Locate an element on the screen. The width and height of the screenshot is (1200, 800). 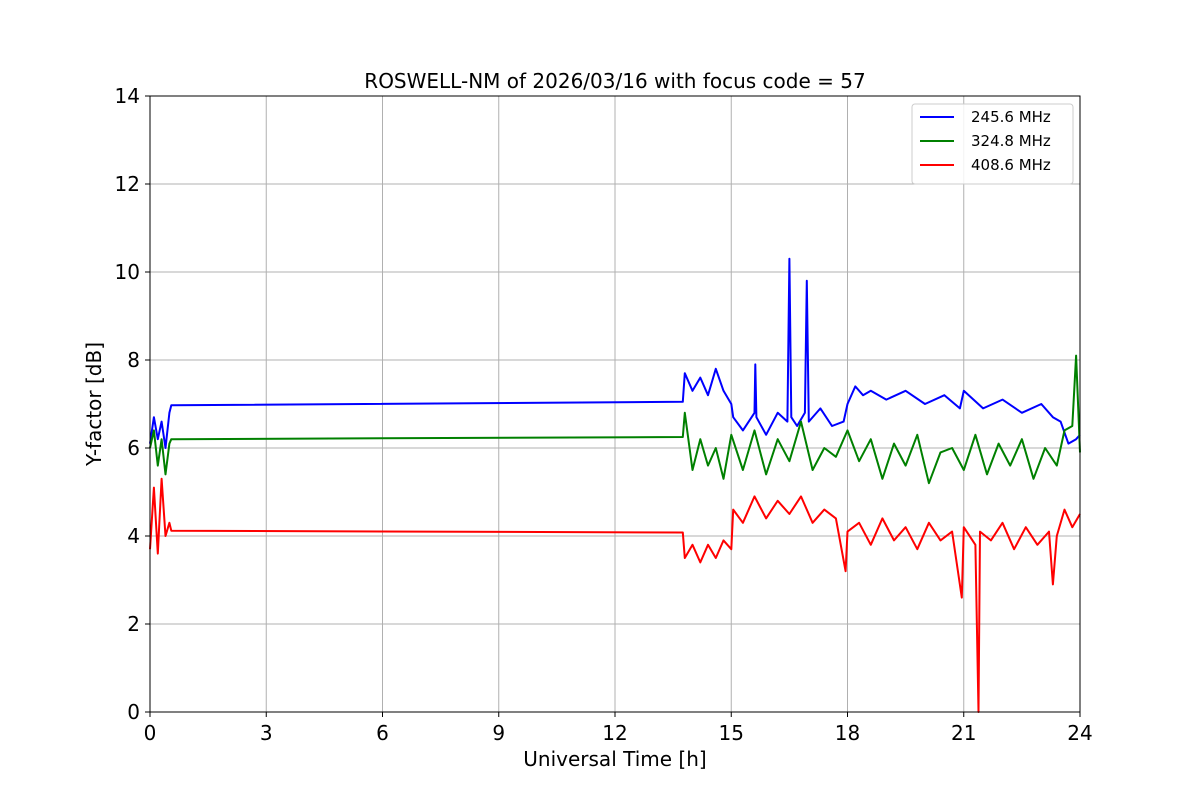
y-tick-label: 4 is located at coordinates (133, 536).